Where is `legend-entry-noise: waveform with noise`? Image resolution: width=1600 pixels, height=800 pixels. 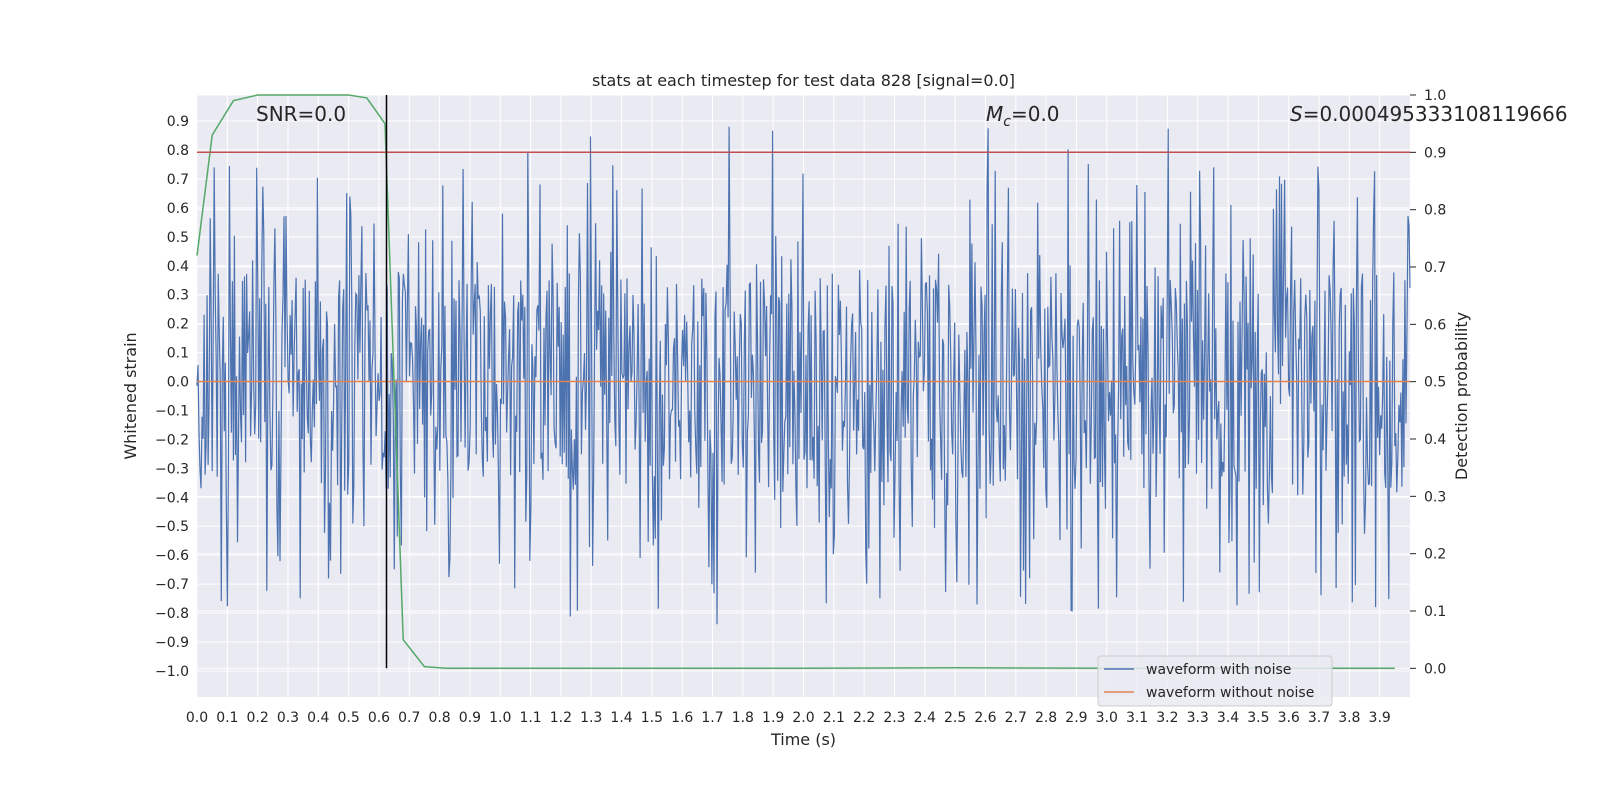
legend-entry-noise: waveform with noise is located at coordinates (1218, 670).